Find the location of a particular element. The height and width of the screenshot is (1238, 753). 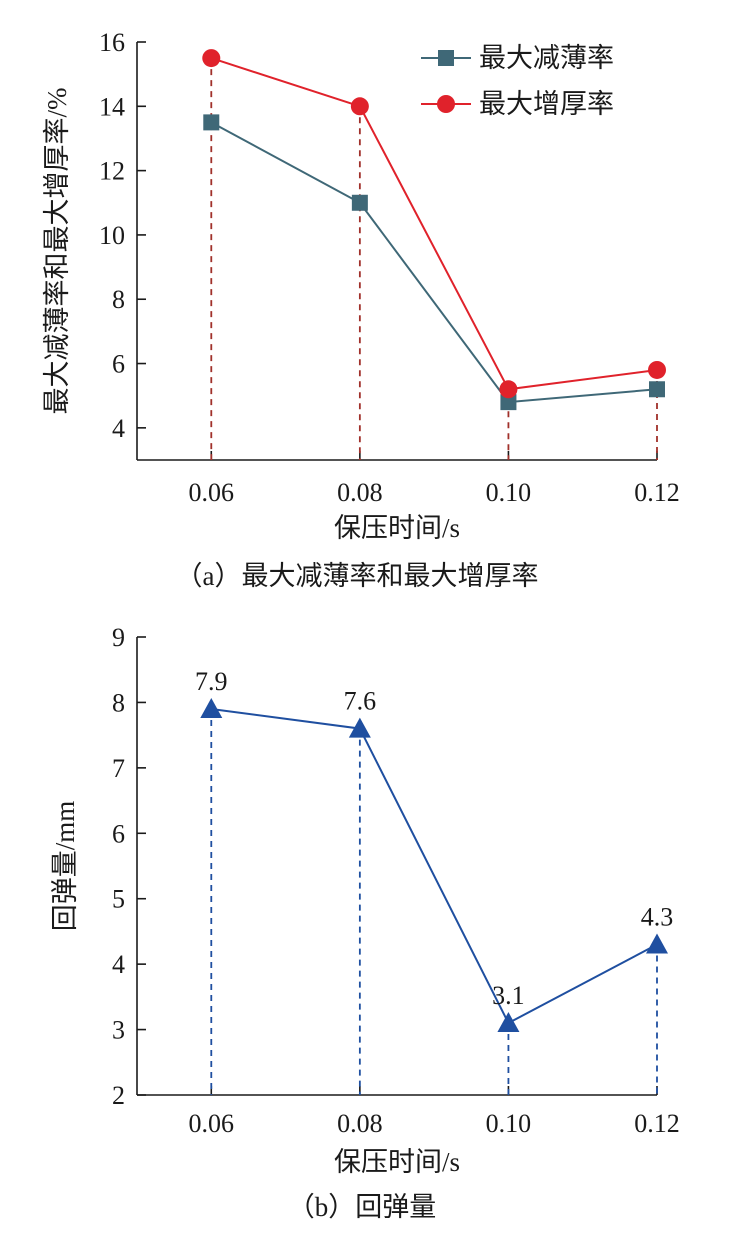

y-tick-label: 12 is located at coordinates (112, 171).